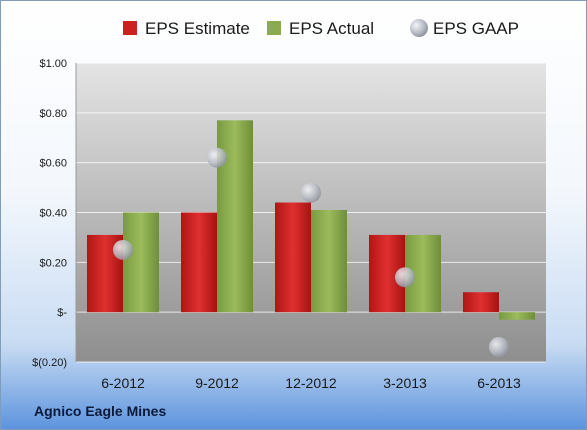 The image size is (587, 430). I want to click on legend: EPS Estimate EPS Actual EPS GAAP, so click(321, 28).